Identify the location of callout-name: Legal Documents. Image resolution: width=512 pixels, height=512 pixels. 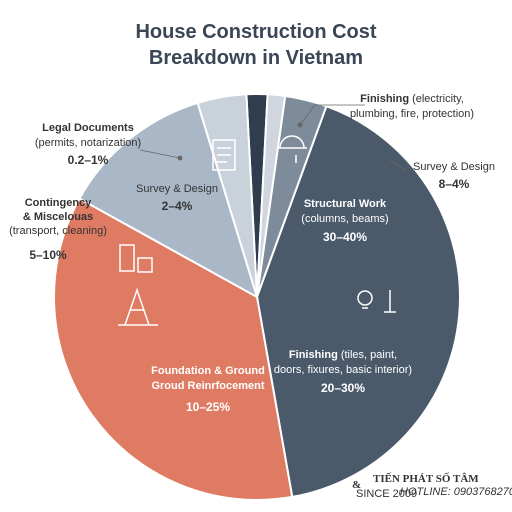
(88, 128).